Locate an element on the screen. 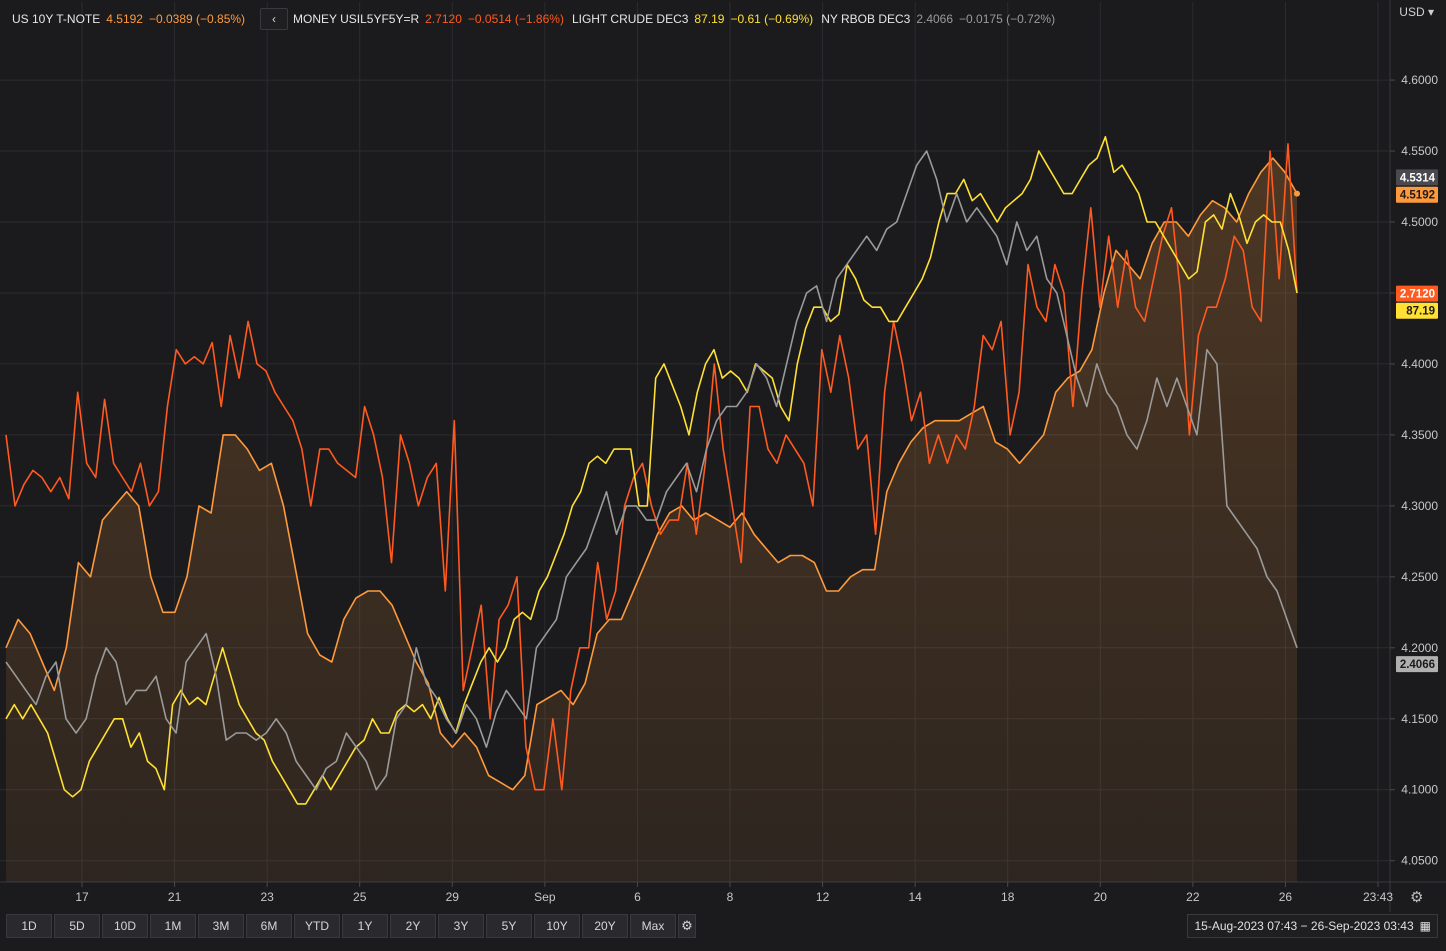 The image size is (1446, 951). currency-label: USD is located at coordinates (1412, 12).